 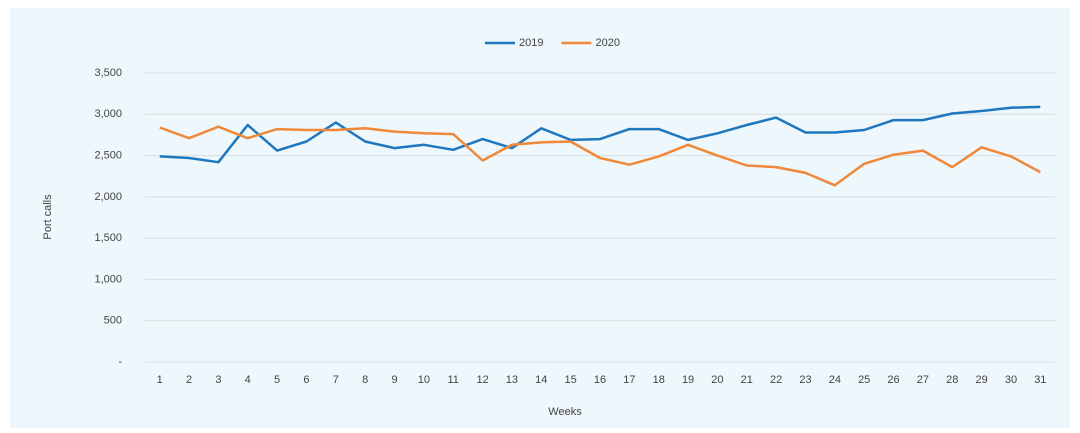 What do you see at coordinates (600, 380) in the screenshot?
I see `x-tick-label: 16` at bounding box center [600, 380].